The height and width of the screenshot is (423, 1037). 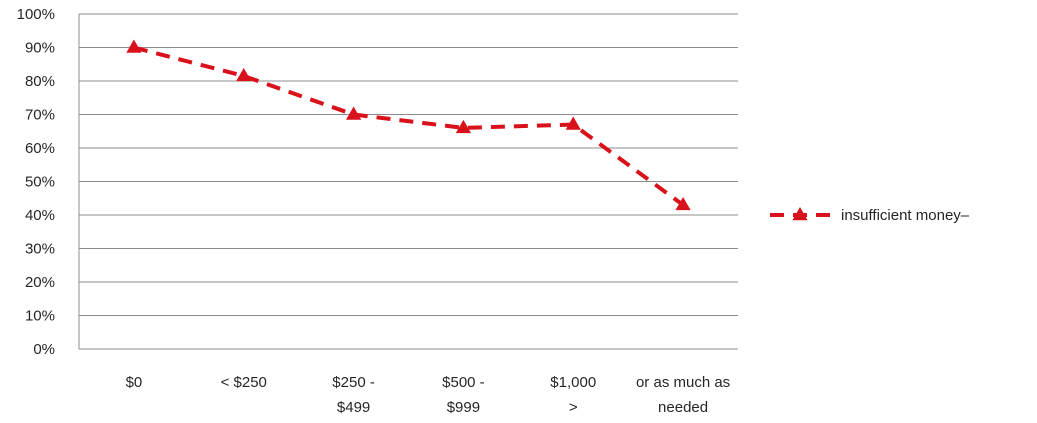 I want to click on x-tick-label: $250 -$499, so click(x=353, y=395).